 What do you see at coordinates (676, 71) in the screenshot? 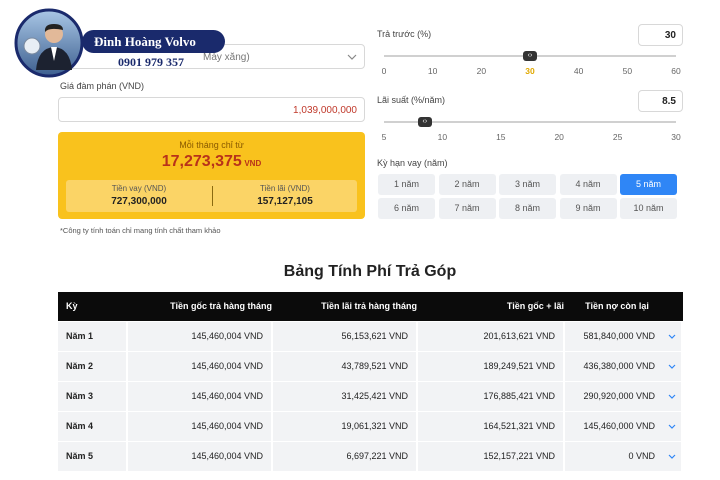
I see `slider-tick: 60` at bounding box center [676, 71].